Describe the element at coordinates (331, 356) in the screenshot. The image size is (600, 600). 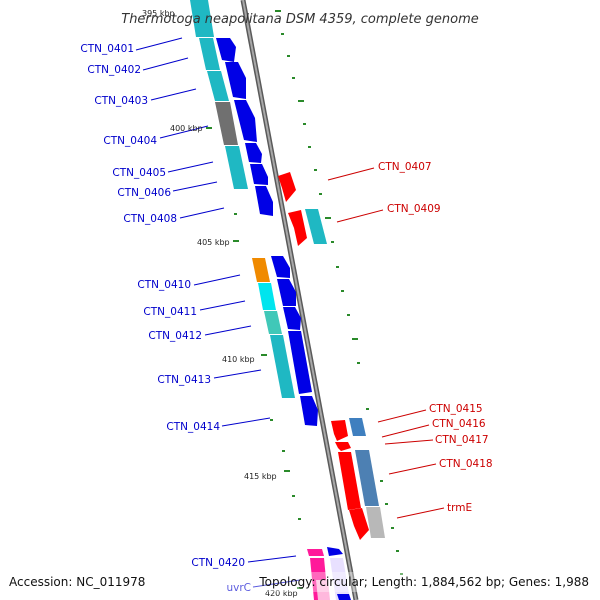
I see `right-gene-boxes` at that location.